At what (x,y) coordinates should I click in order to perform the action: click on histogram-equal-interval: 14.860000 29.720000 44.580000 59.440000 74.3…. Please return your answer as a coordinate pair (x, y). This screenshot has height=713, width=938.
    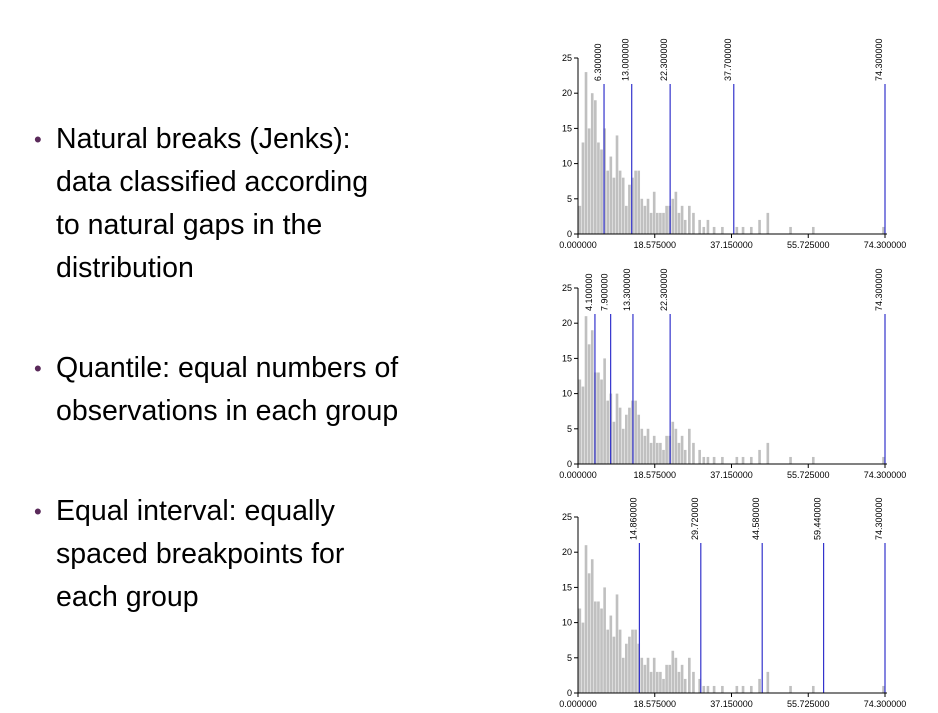
    Looking at the image, I should click on (730, 604).